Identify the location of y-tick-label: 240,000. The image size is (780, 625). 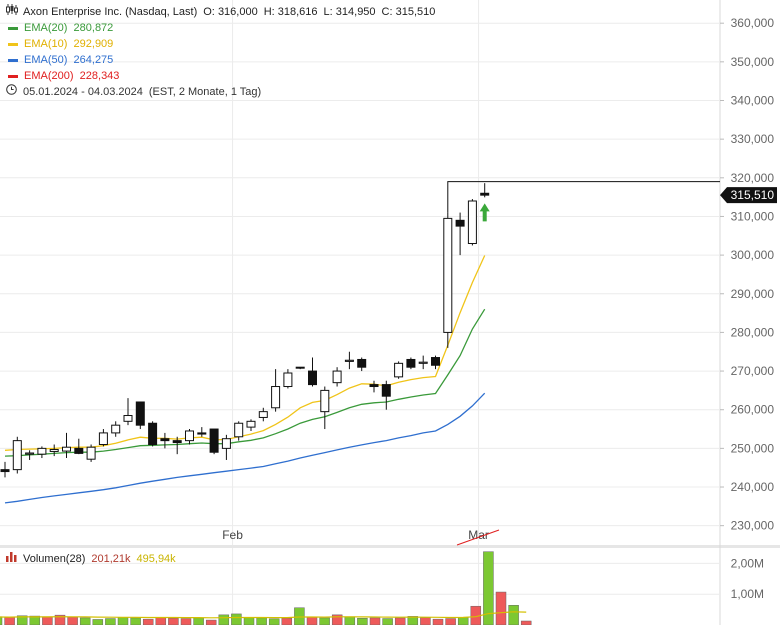
(753, 487).